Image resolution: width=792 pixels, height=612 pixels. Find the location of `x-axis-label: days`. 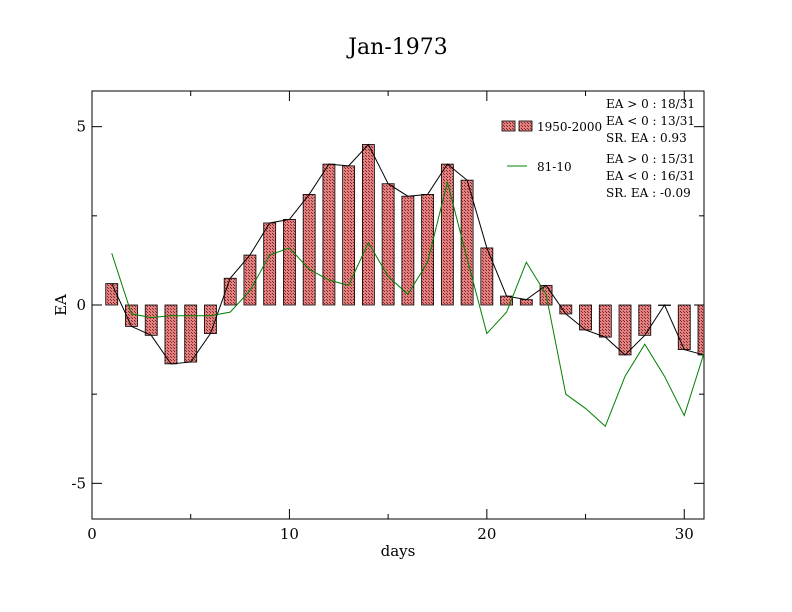

x-axis-label: days is located at coordinates (398, 551).